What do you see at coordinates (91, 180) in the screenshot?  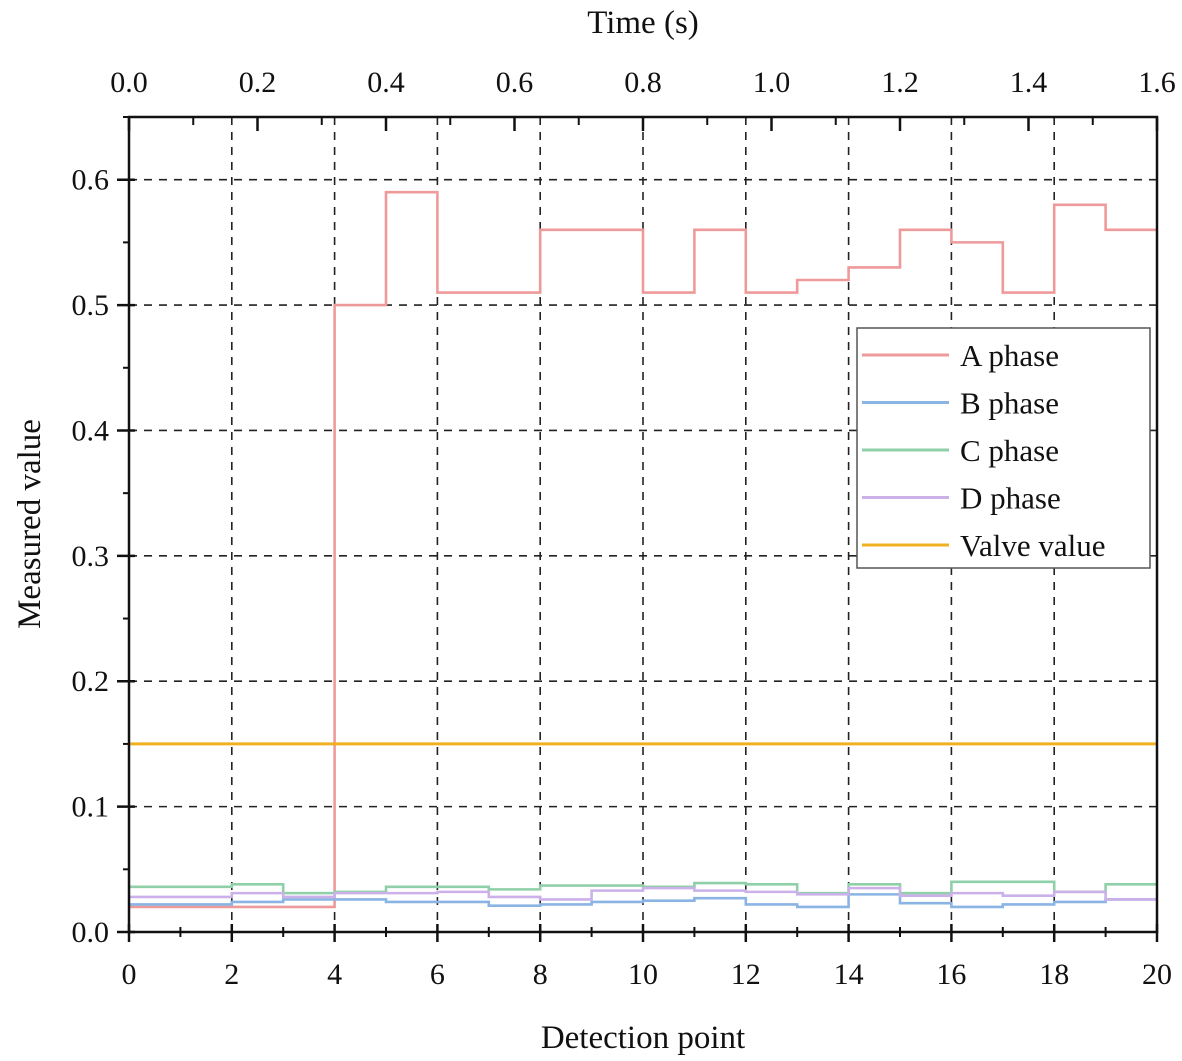 I see `y-tick-label: 0.6` at bounding box center [91, 180].